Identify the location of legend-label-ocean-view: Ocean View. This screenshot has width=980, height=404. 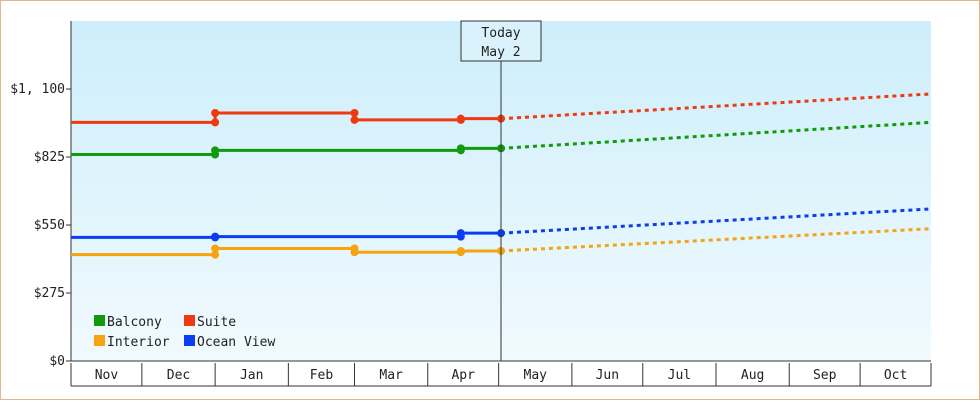
(236, 342).